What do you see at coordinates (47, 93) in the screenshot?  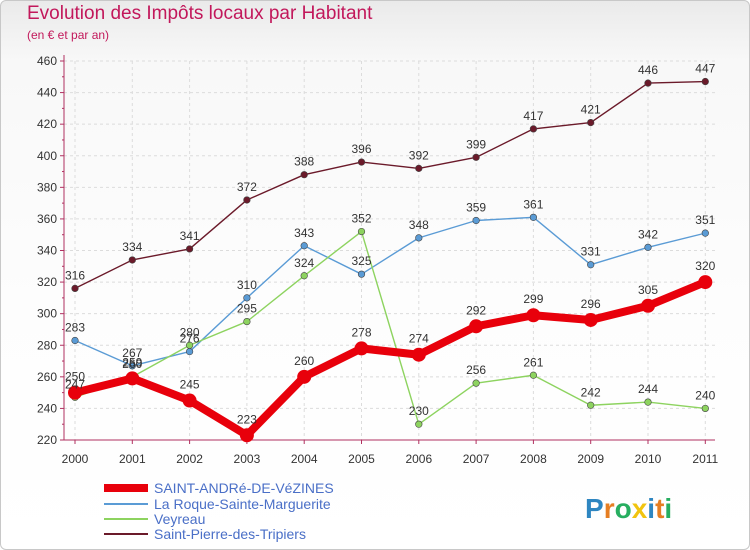 I see `y-tick-label: 440` at bounding box center [47, 93].